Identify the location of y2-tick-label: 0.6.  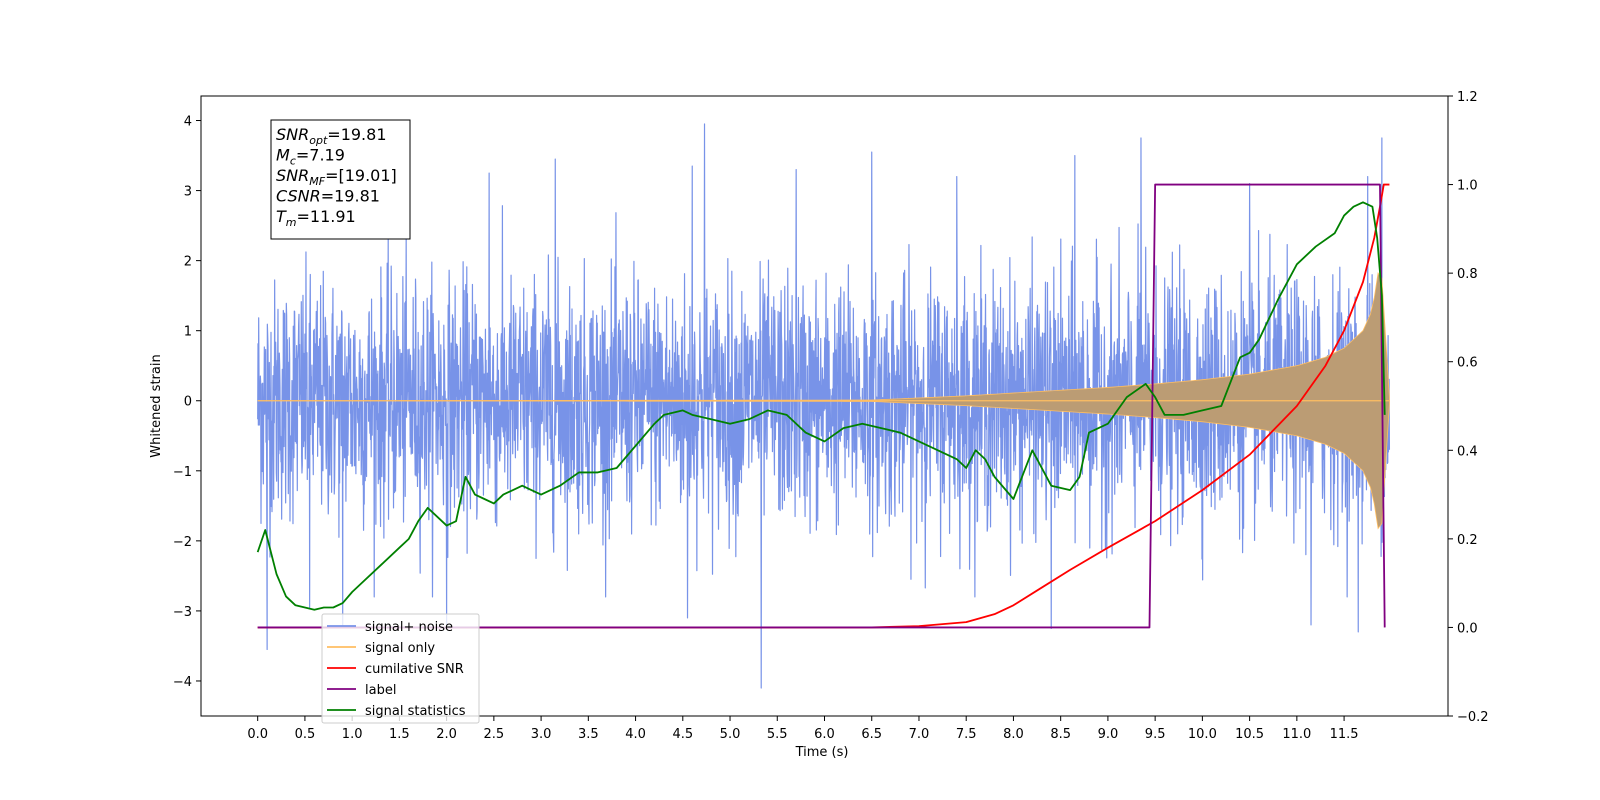
(1467, 363).